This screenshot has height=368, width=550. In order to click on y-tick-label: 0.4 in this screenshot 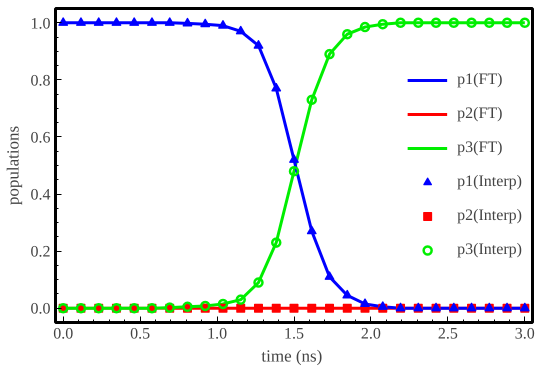, I will do `click(40, 195)`.